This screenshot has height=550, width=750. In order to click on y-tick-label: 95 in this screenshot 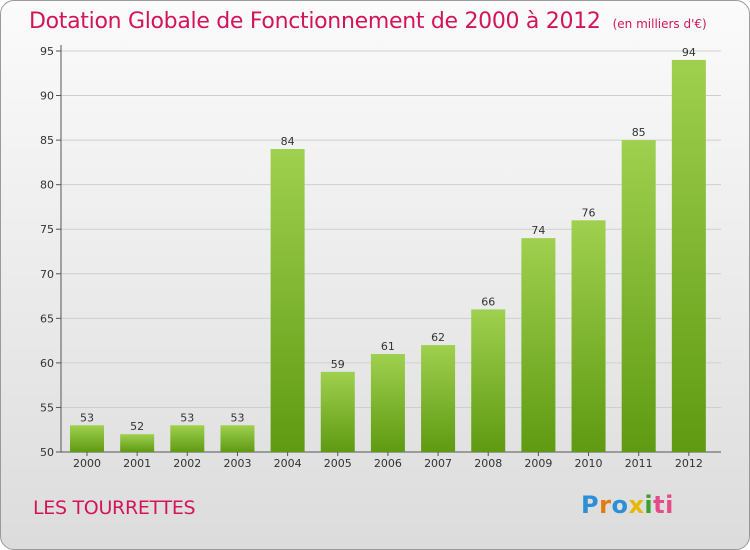, I will do `click(47, 51)`.